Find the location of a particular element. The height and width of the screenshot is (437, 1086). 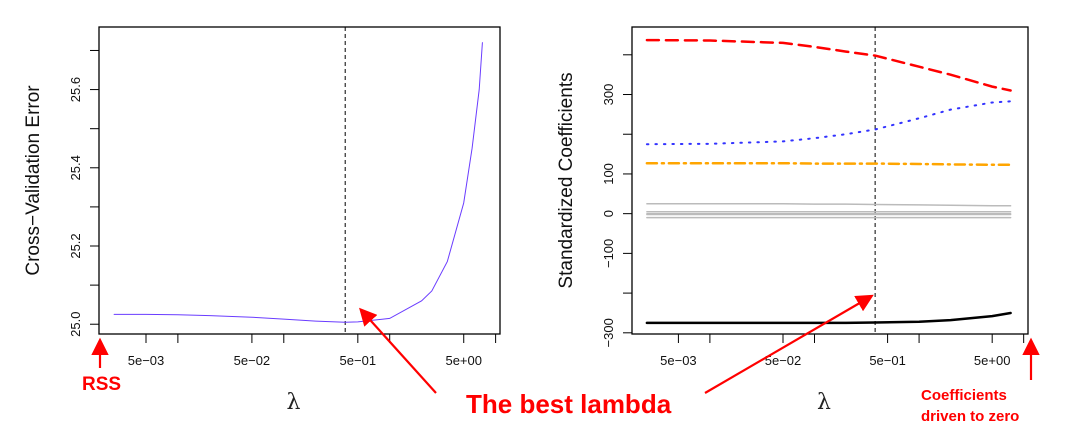

y-tick-label: 25.0 is located at coordinates (75, 324).